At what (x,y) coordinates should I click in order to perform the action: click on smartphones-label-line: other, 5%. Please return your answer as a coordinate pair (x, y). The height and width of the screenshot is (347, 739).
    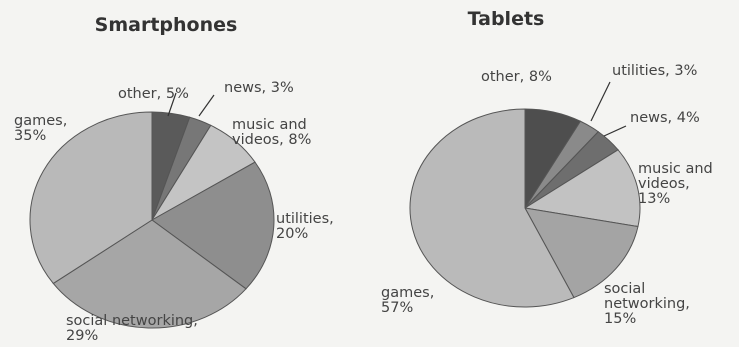
    Looking at the image, I should click on (153, 94).